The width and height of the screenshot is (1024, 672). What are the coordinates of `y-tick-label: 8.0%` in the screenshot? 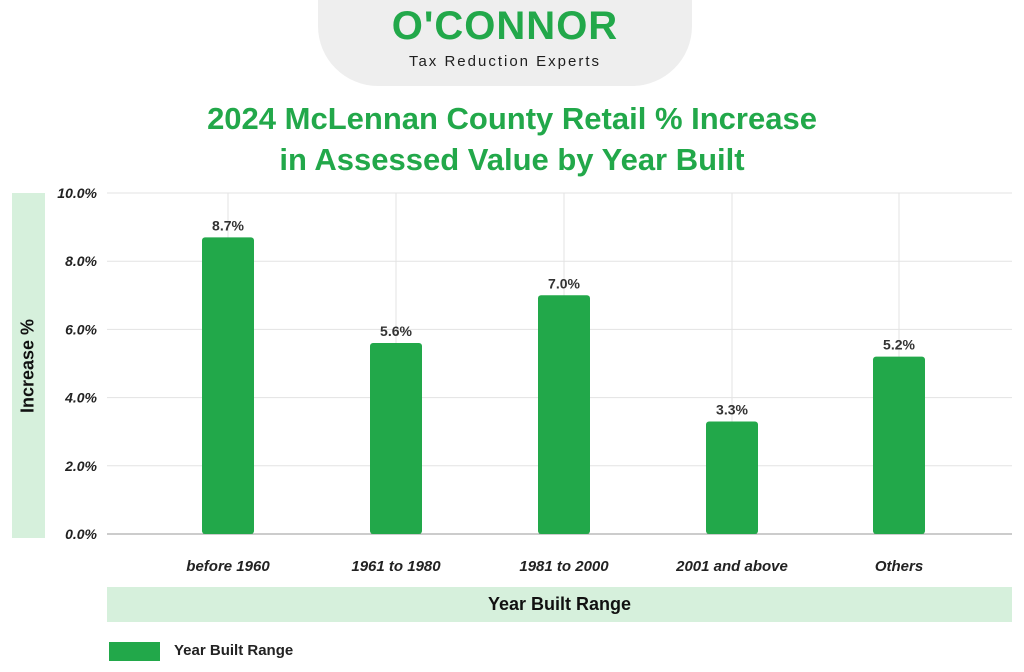 It's located at (81, 261).